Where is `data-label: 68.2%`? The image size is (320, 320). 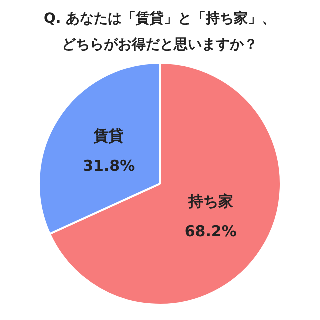
data-label: 68.2% is located at coordinates (210, 231).